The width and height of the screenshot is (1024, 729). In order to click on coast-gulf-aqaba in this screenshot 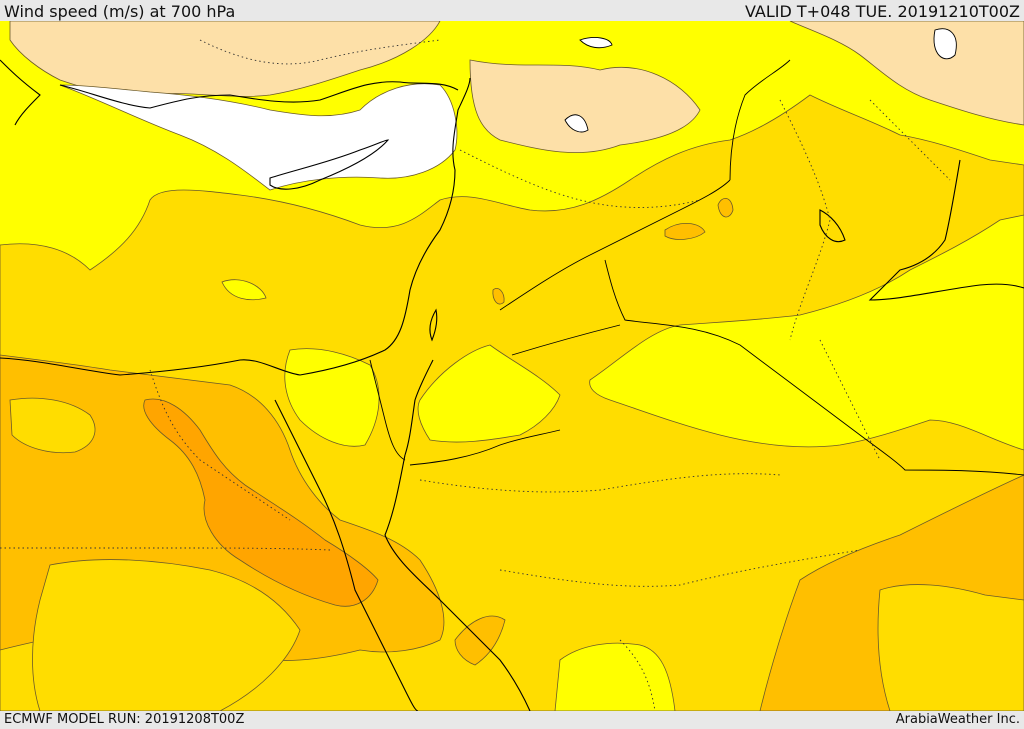, I will do `click(419, 407)`.